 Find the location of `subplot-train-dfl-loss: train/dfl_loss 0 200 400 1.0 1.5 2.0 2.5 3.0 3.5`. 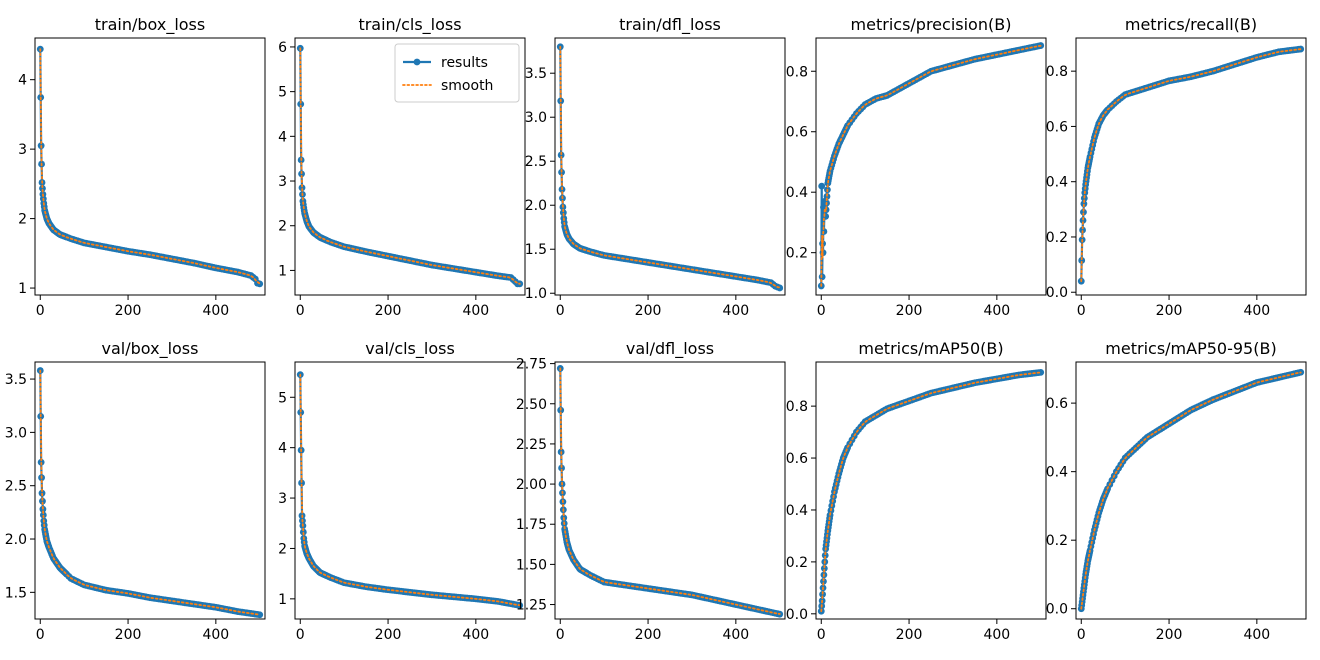

subplot-train-dfl-loss: train/dfl_loss 0 200 400 1.0 1.5 2.0 2.5 3.0 3.5 is located at coordinates (655, 167).